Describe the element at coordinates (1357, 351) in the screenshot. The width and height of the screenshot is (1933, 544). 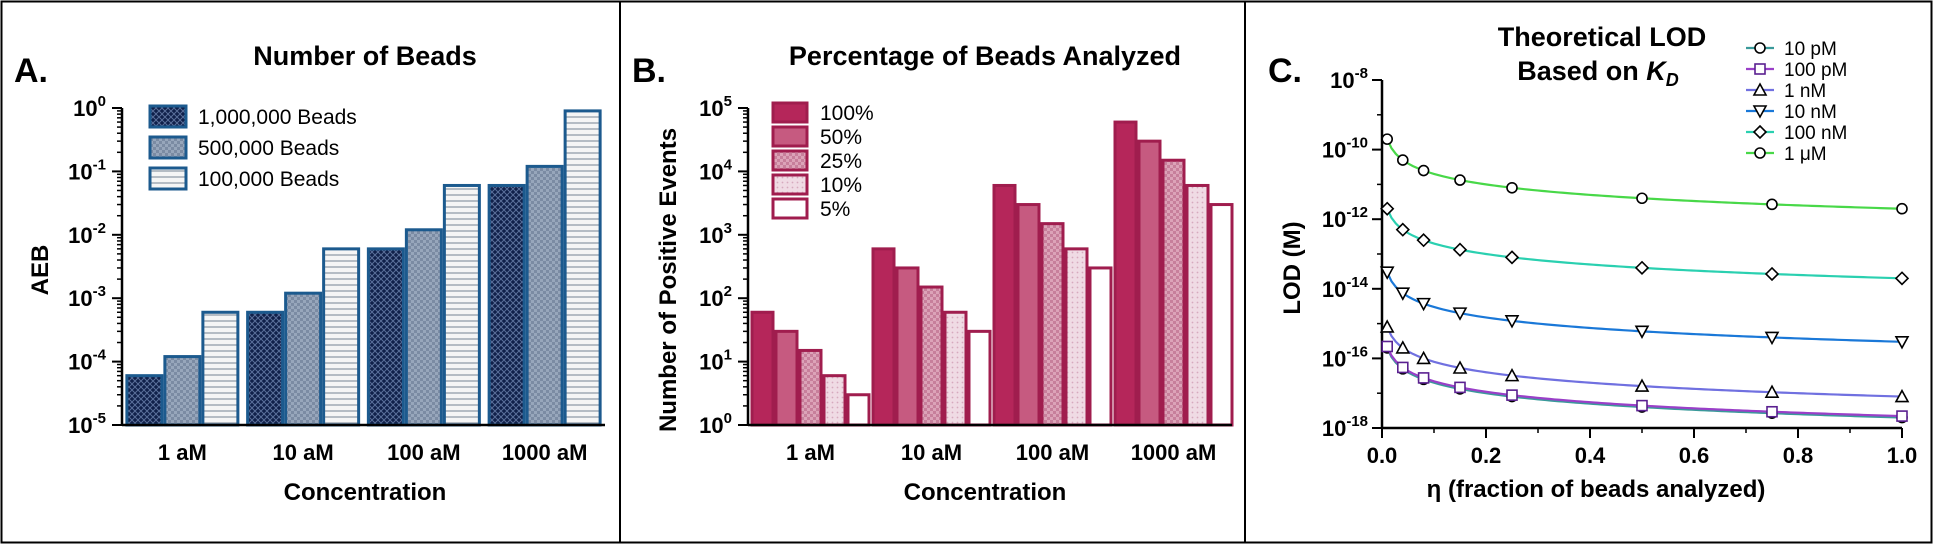
I see `y-tick-label-exp: -16` at that location.